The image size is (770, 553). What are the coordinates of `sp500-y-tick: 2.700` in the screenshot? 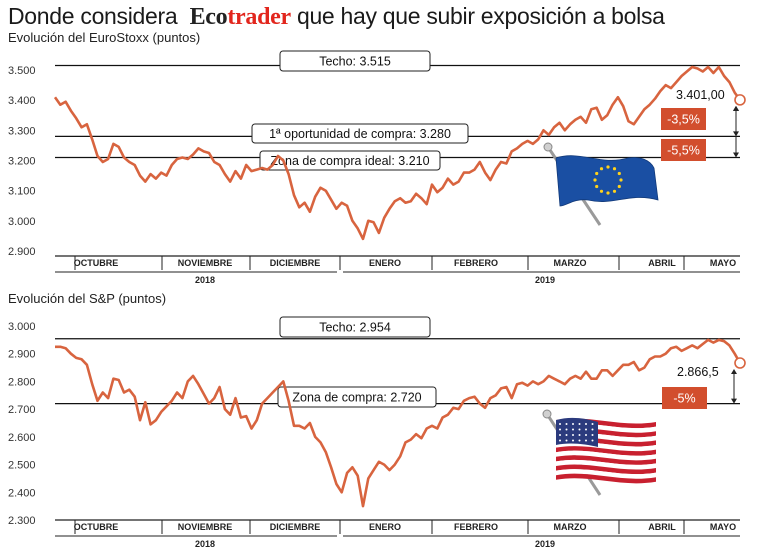 It's located at (22, 410).